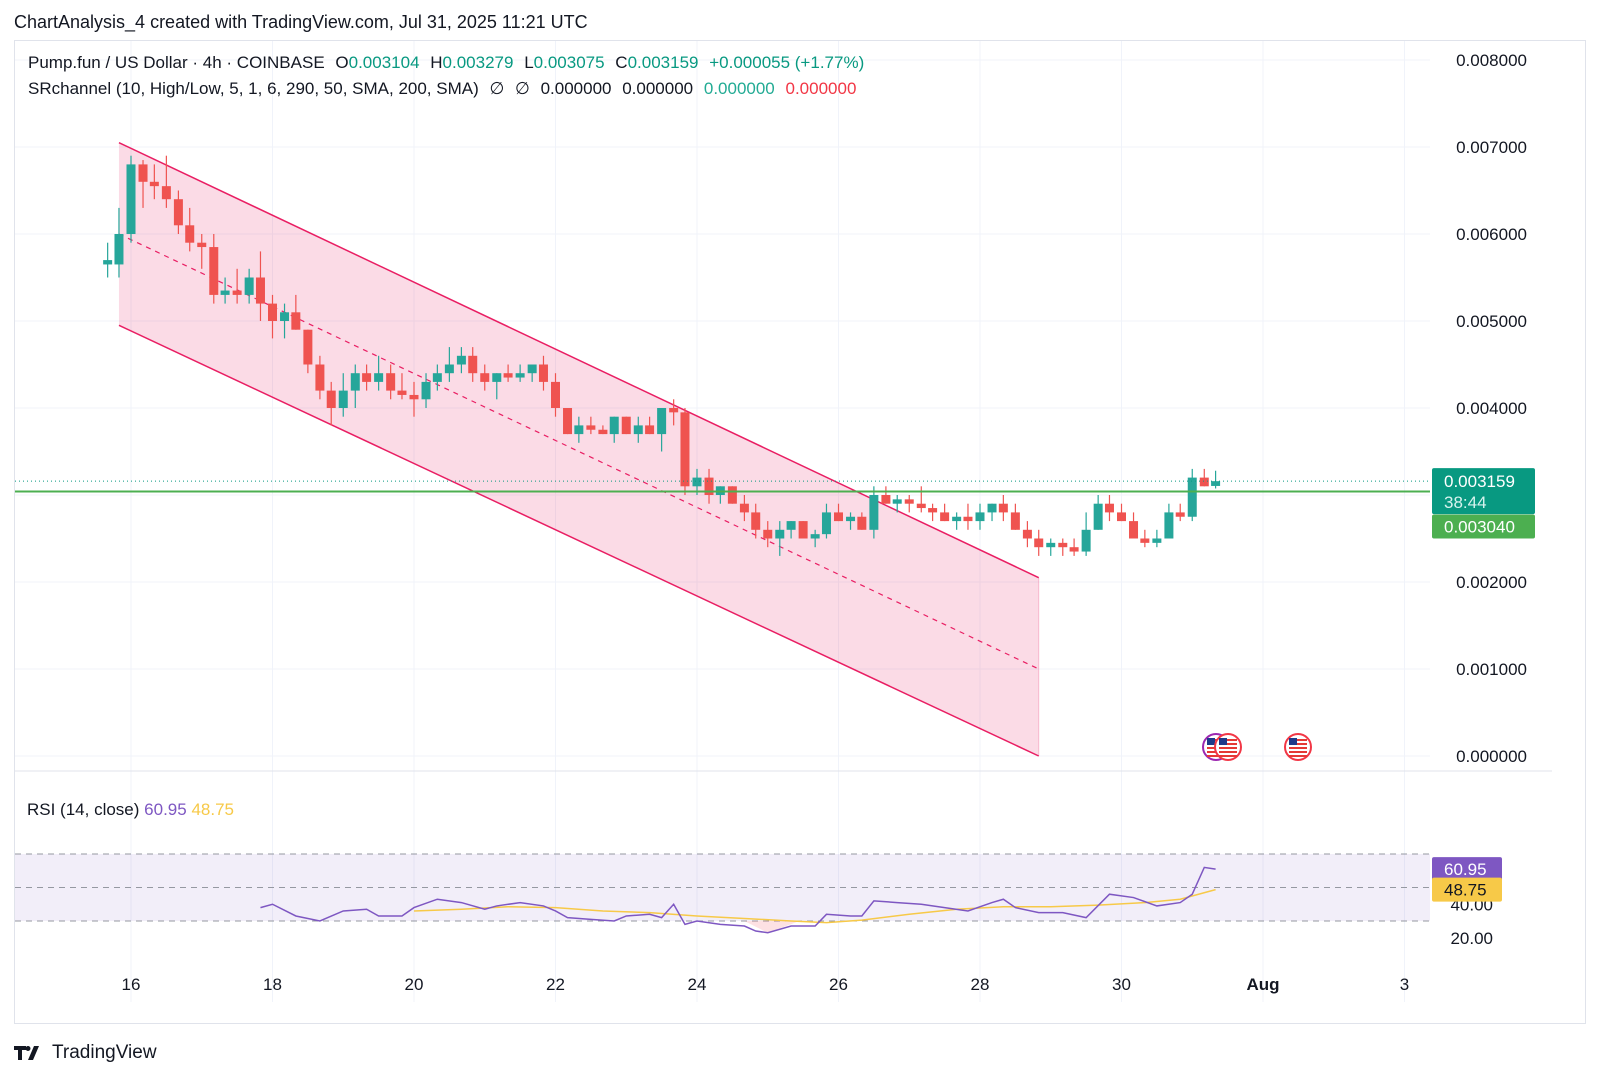 This screenshot has width=1600, height=1075. Describe the element at coordinates (1465, 869) in the screenshot. I see `rsi-value-tag-text: 60.95` at that location.